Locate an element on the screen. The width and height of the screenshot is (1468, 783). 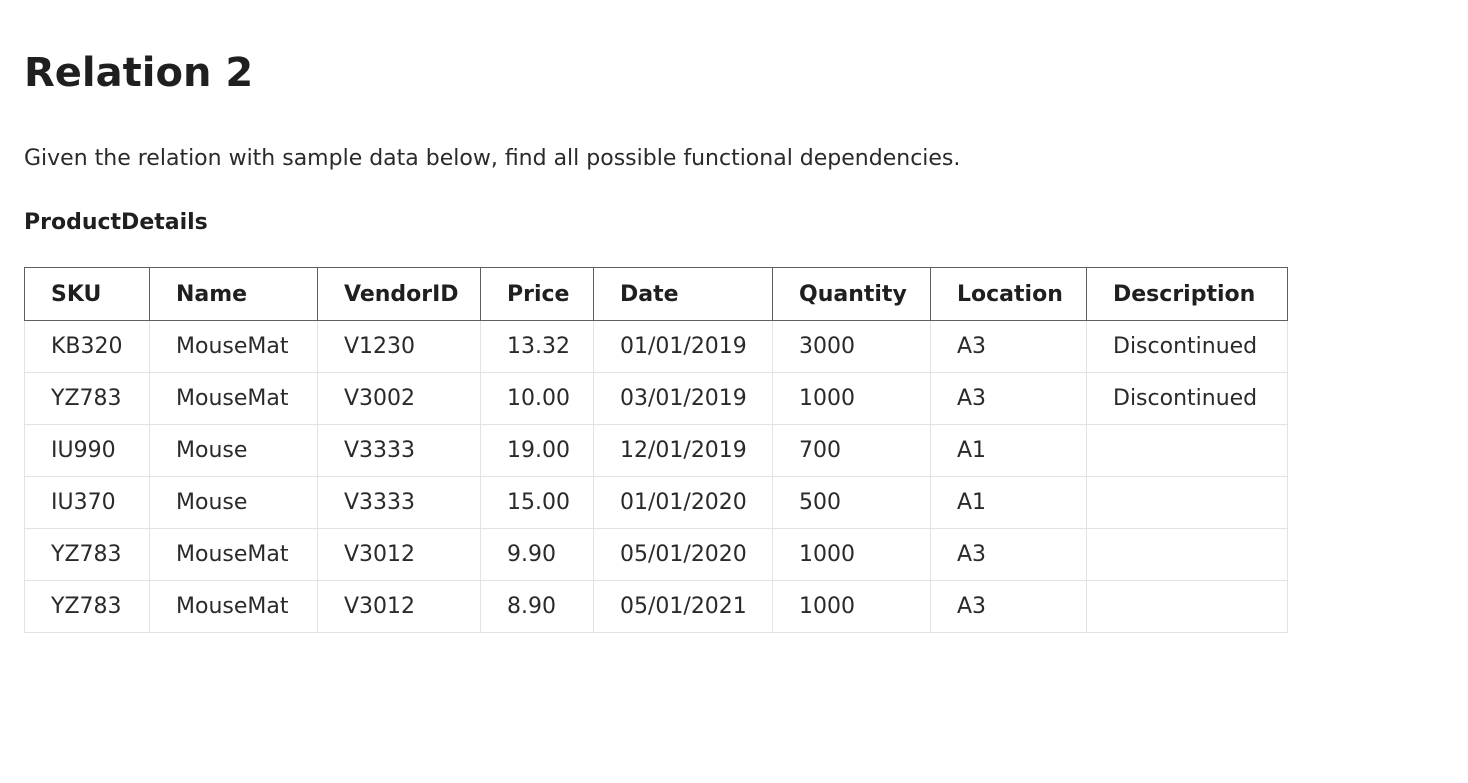
table-cell: 500 is located at coordinates (851, 502).